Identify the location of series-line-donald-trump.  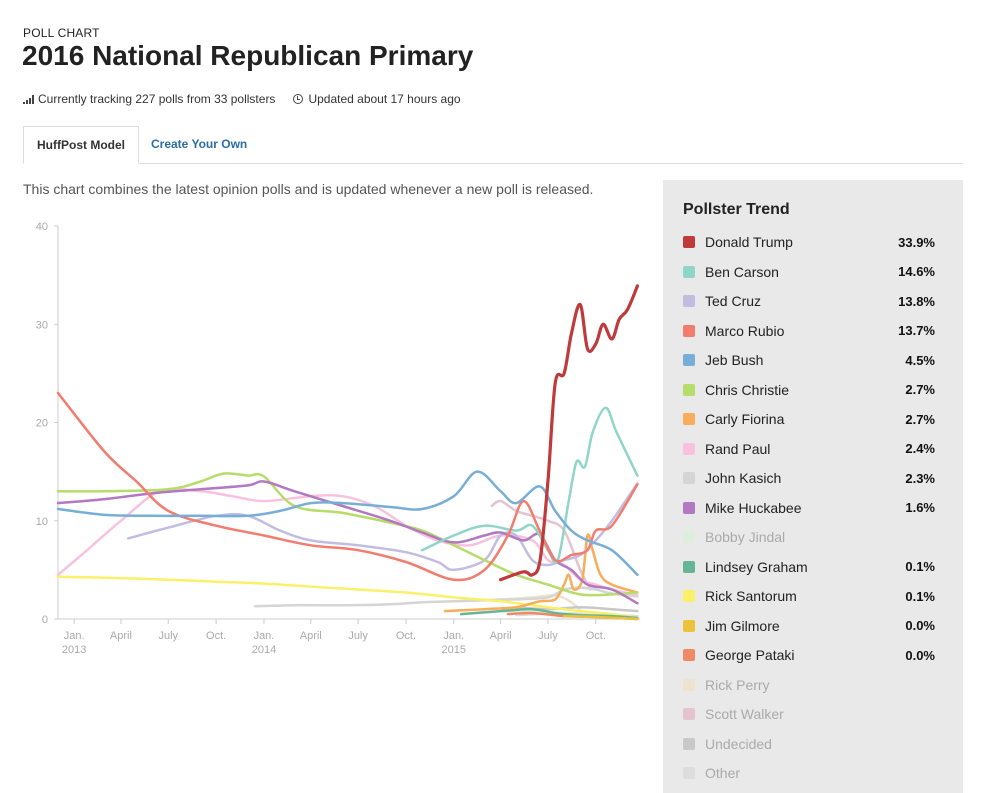
(569, 433).